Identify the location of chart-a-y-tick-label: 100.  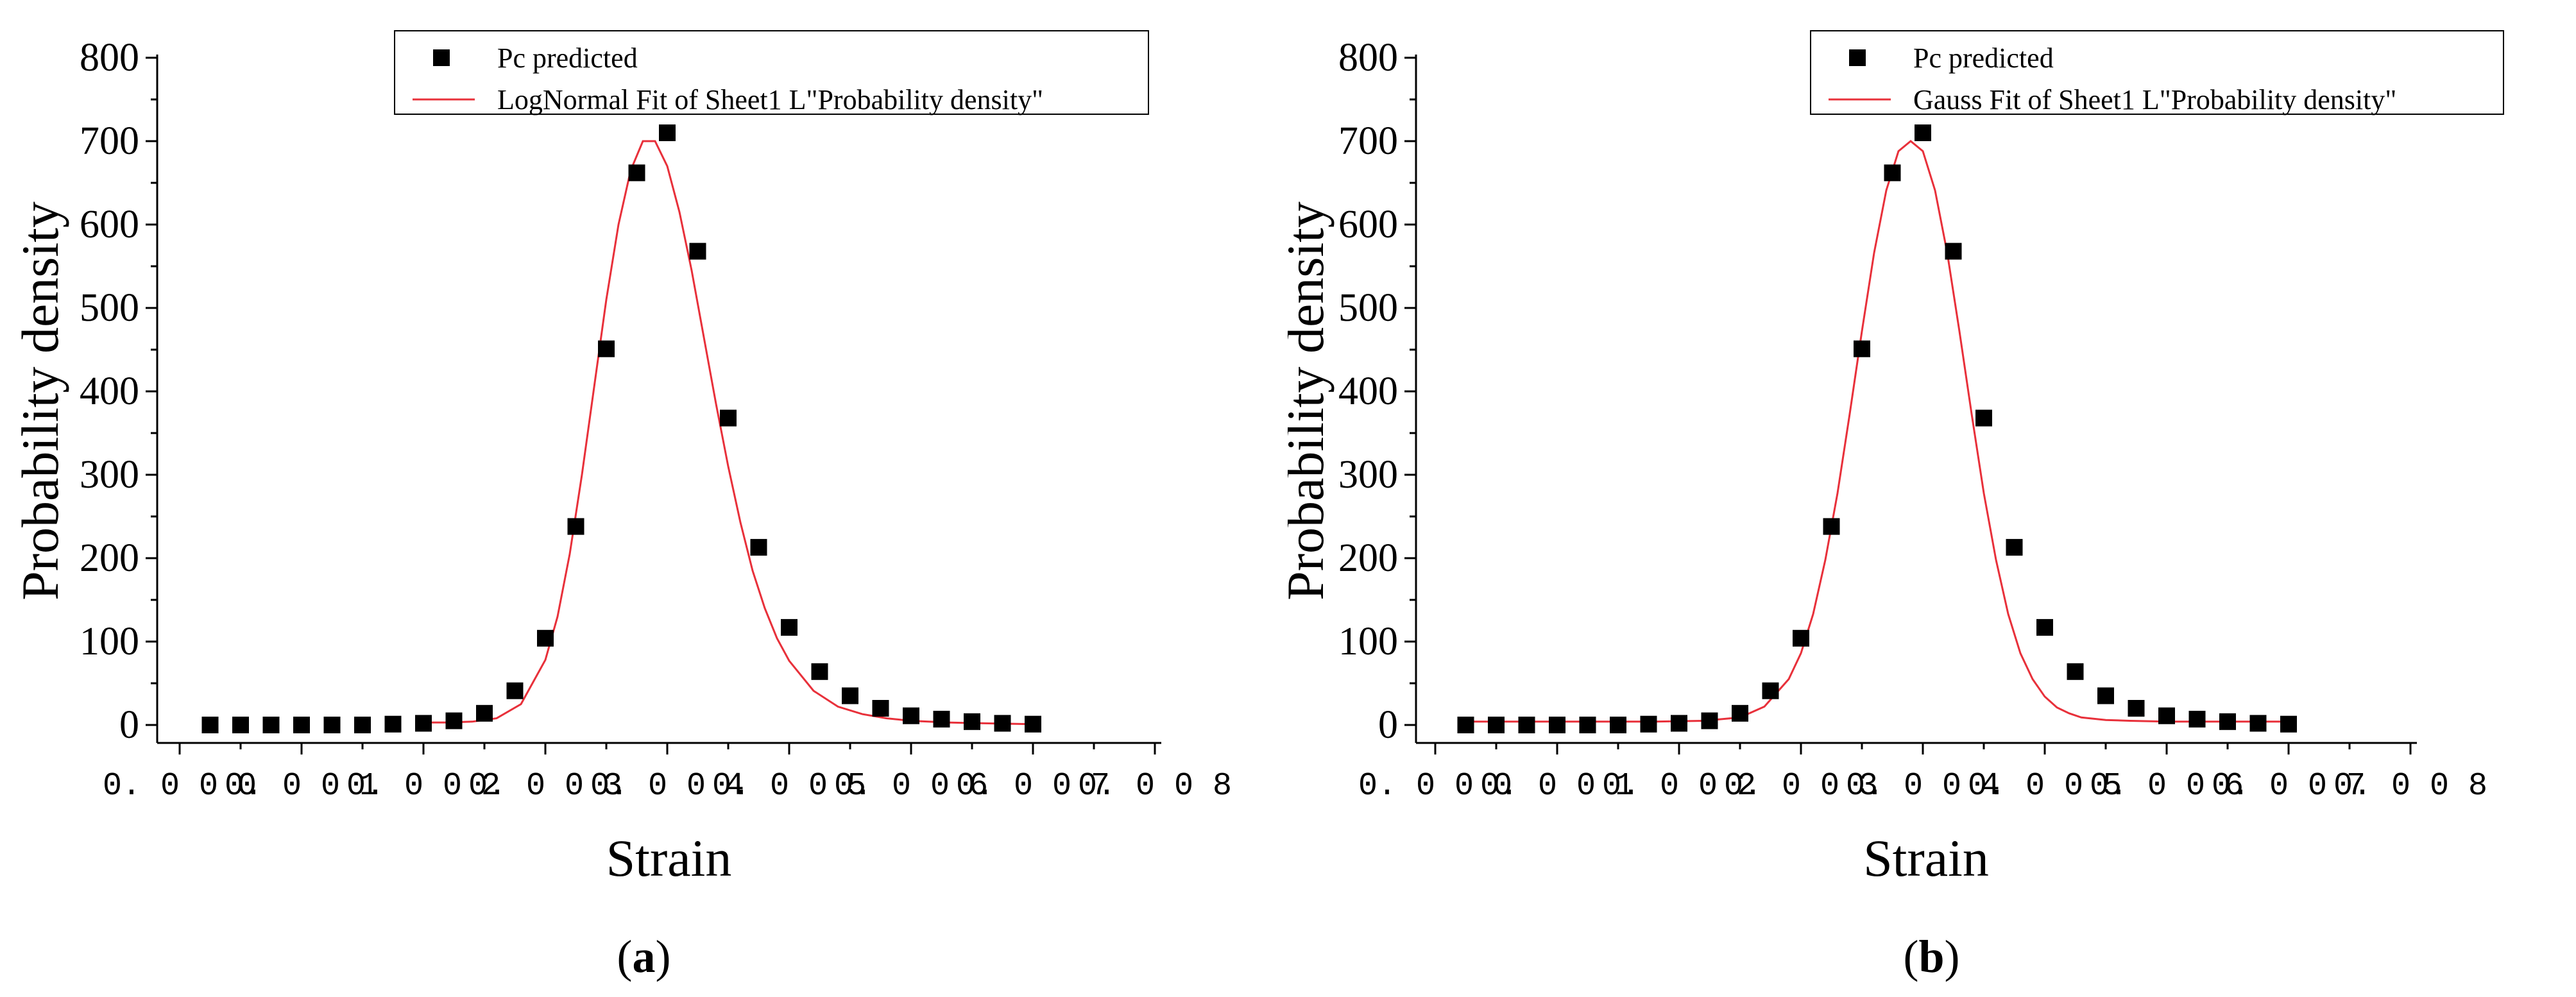
(109, 641).